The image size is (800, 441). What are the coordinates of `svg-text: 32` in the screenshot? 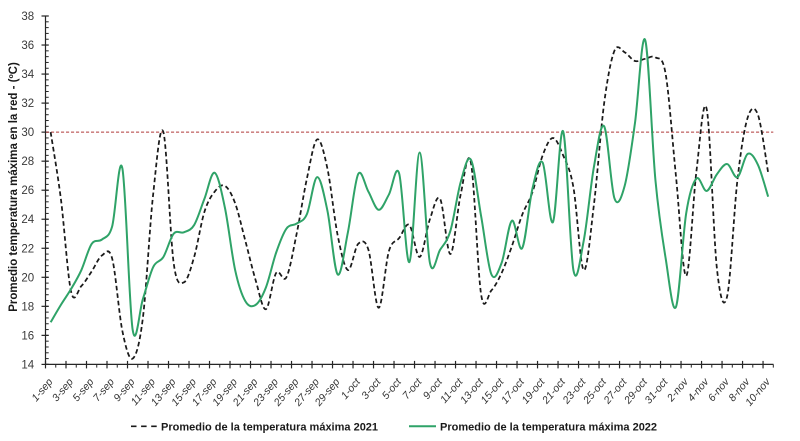 It's located at (27, 104).